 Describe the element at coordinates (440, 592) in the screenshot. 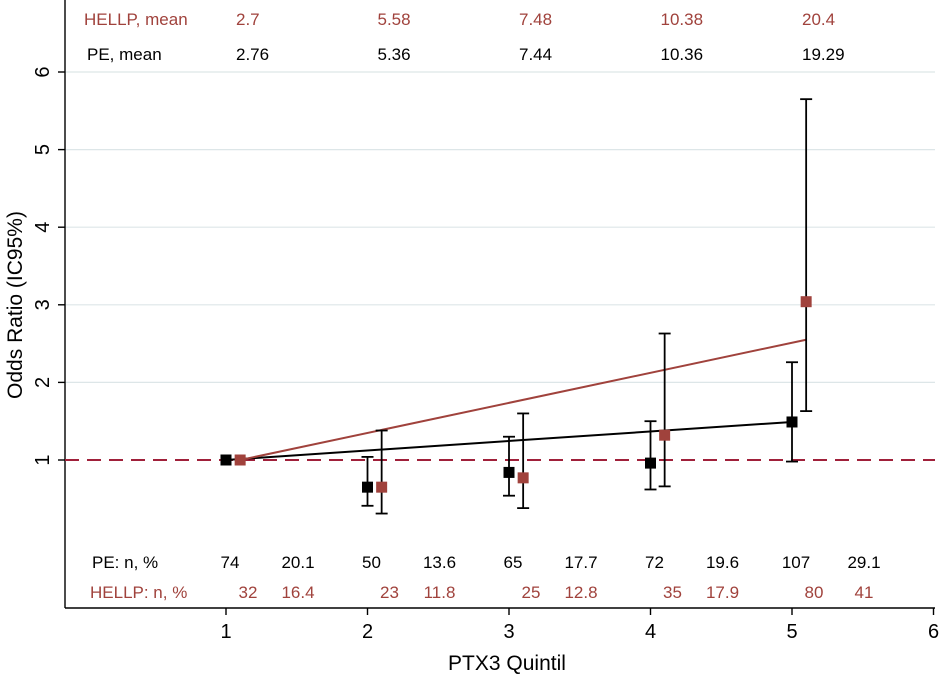

I see `bottom-hellp-pct-2: 11.8` at that location.